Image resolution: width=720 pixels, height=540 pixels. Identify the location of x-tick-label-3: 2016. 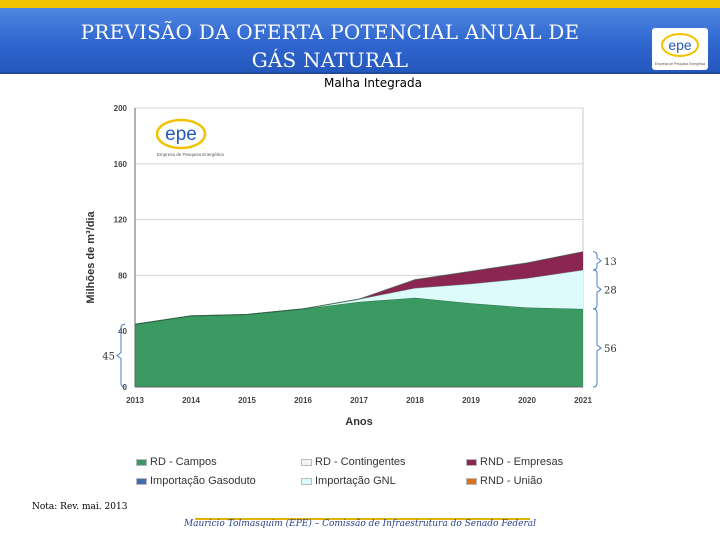
(303, 400).